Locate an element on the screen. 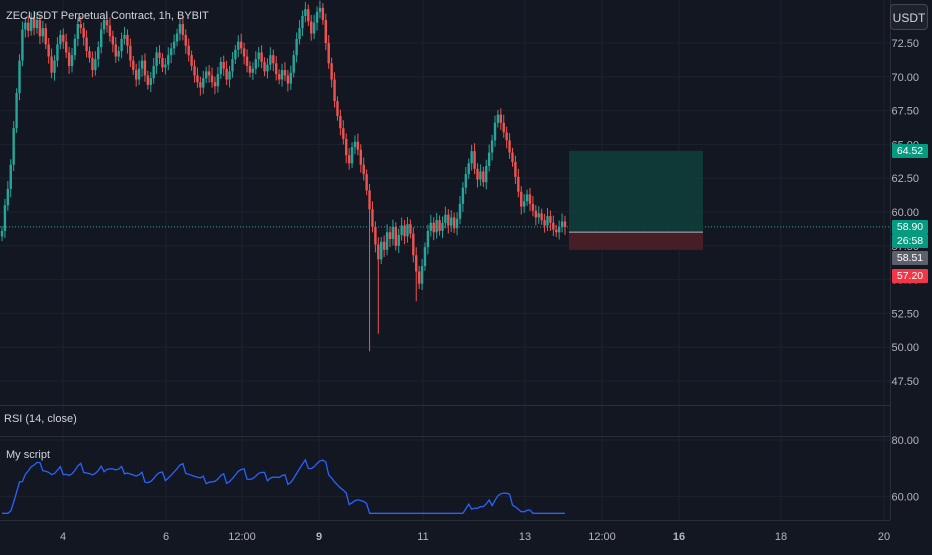 This screenshot has width=932, height=555. long-position-tool is located at coordinates (636, 200).